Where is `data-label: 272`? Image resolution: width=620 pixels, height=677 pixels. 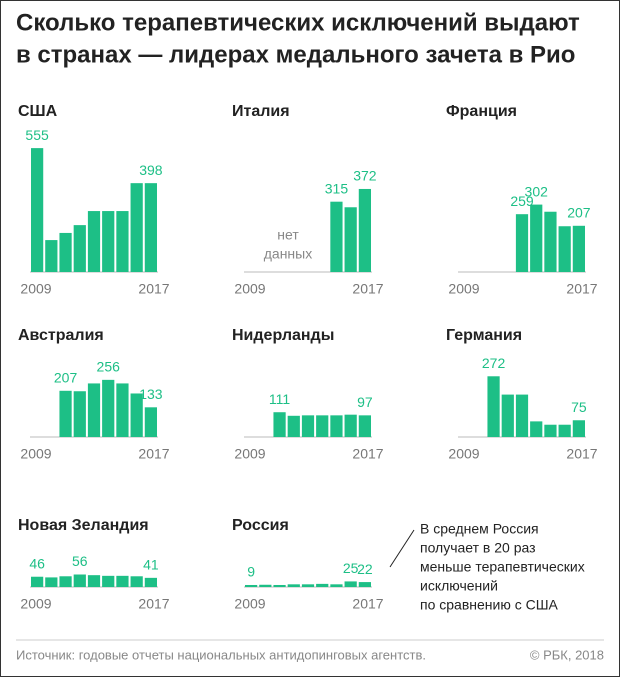
data-label: 272 is located at coordinates (494, 363).